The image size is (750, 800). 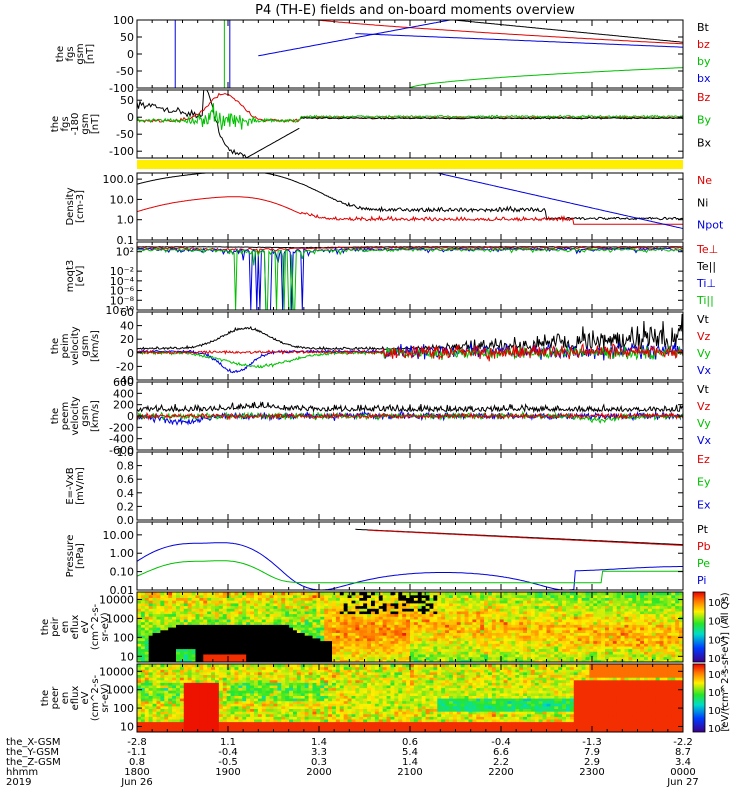 I want to click on y-axis-label: sr-eV), so click(x=105, y=626).